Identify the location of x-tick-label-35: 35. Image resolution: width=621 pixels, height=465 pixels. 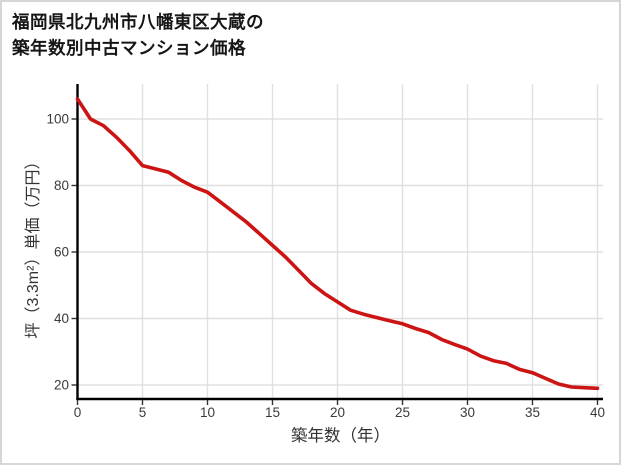
(532, 412).